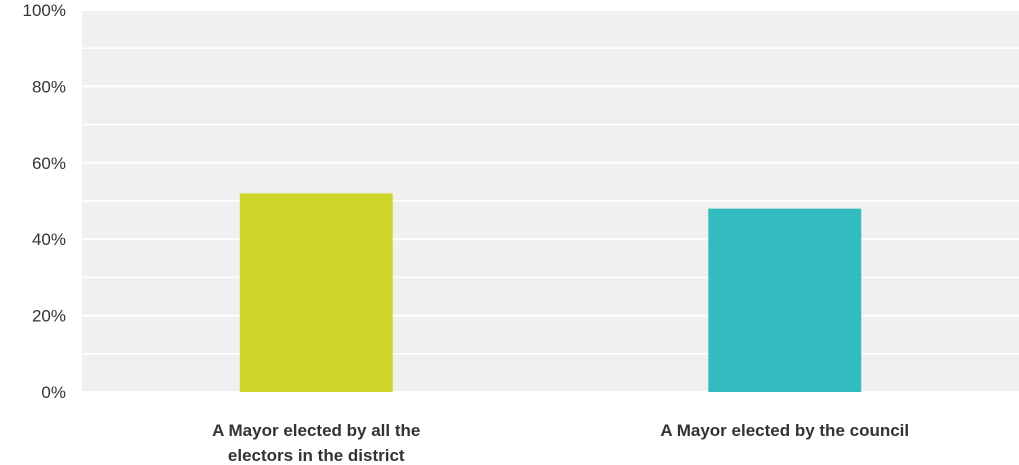  What do you see at coordinates (49, 316) in the screenshot?
I see `y-tick-label: 20%` at bounding box center [49, 316].